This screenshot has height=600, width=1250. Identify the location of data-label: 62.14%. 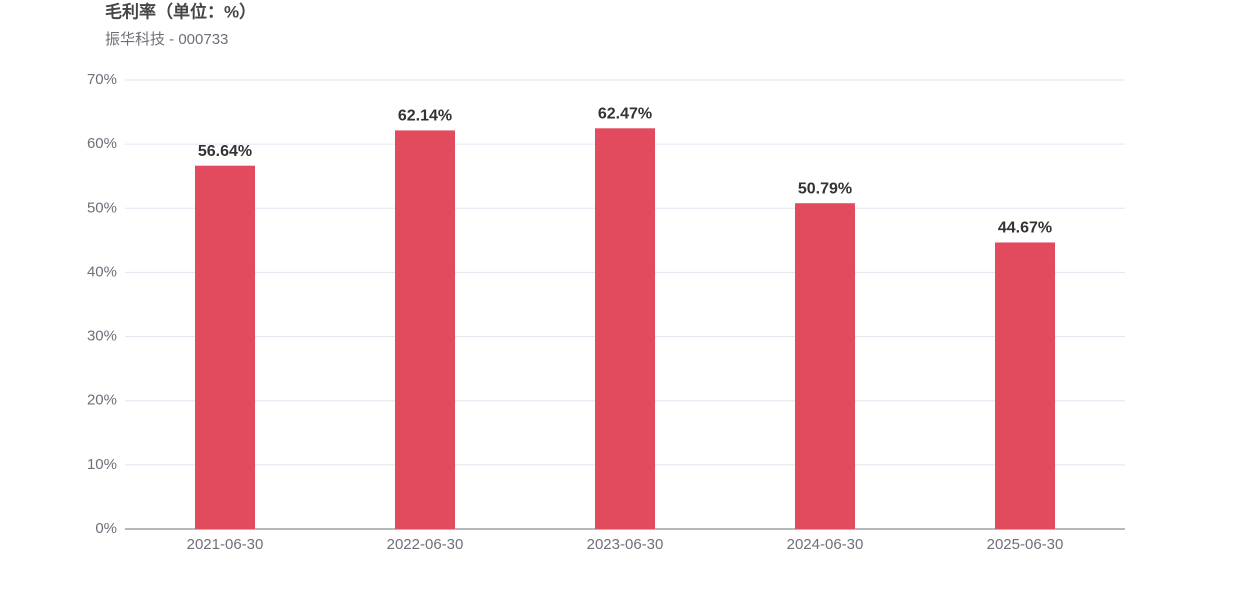
(425, 116).